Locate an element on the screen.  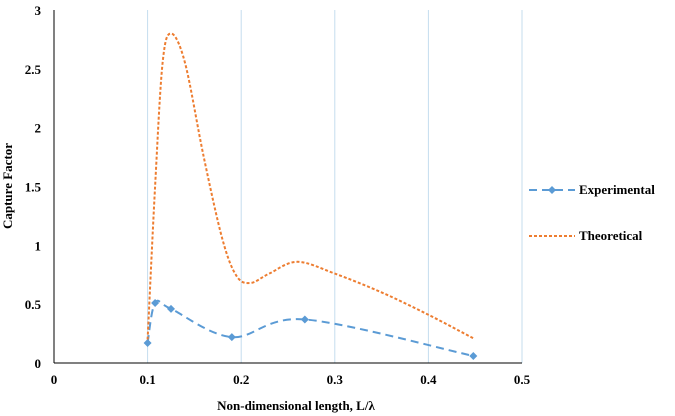
series-experimental is located at coordinates (310, 329).